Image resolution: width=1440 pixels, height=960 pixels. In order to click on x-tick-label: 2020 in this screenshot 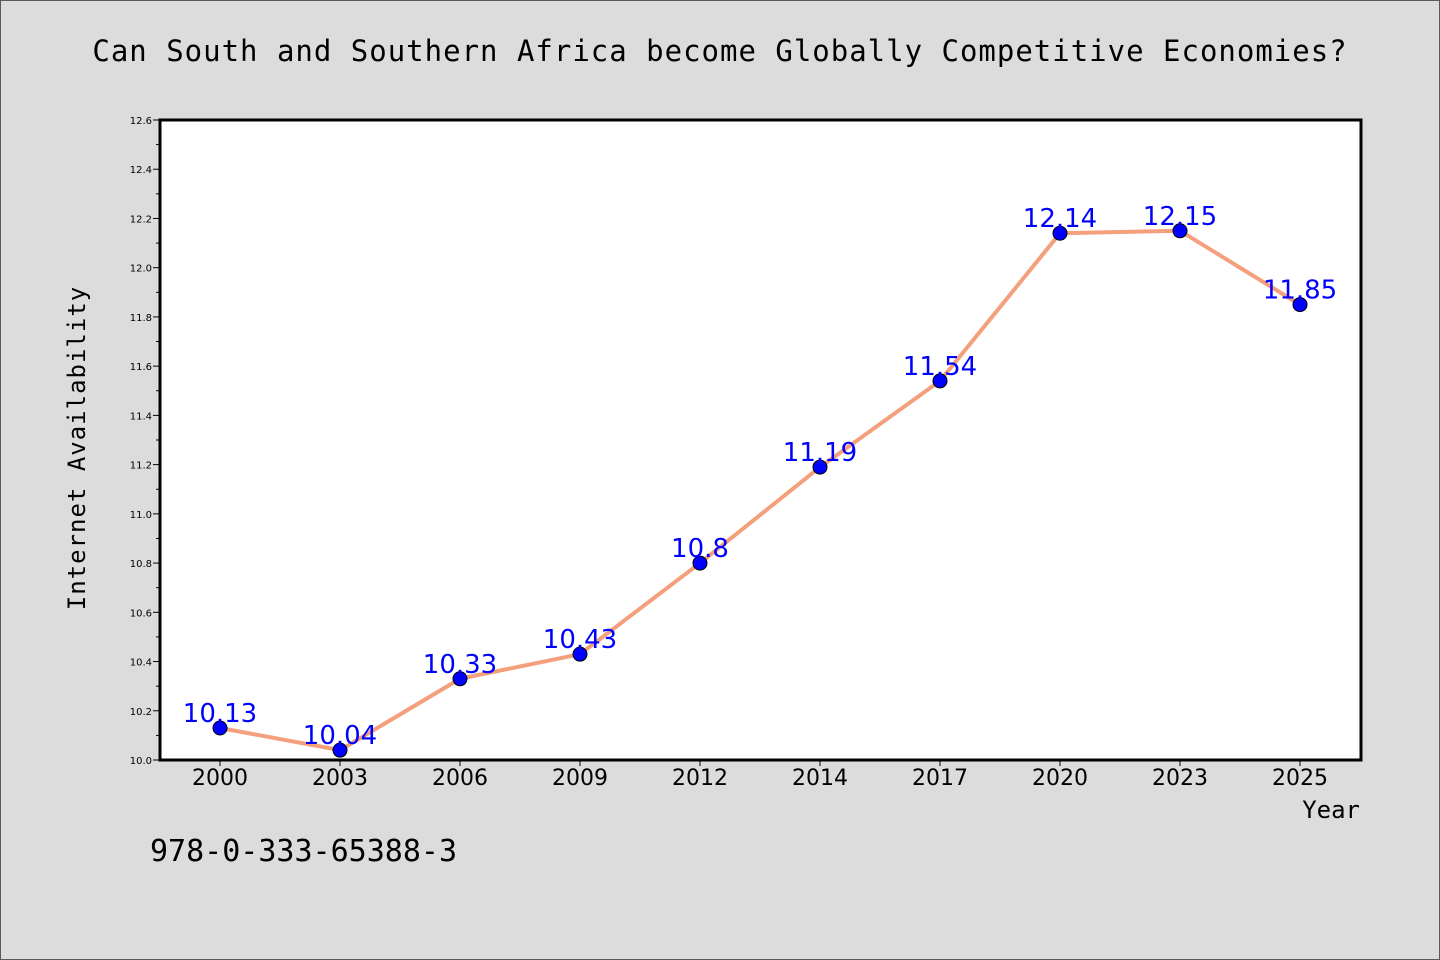, I will do `click(1060, 778)`.